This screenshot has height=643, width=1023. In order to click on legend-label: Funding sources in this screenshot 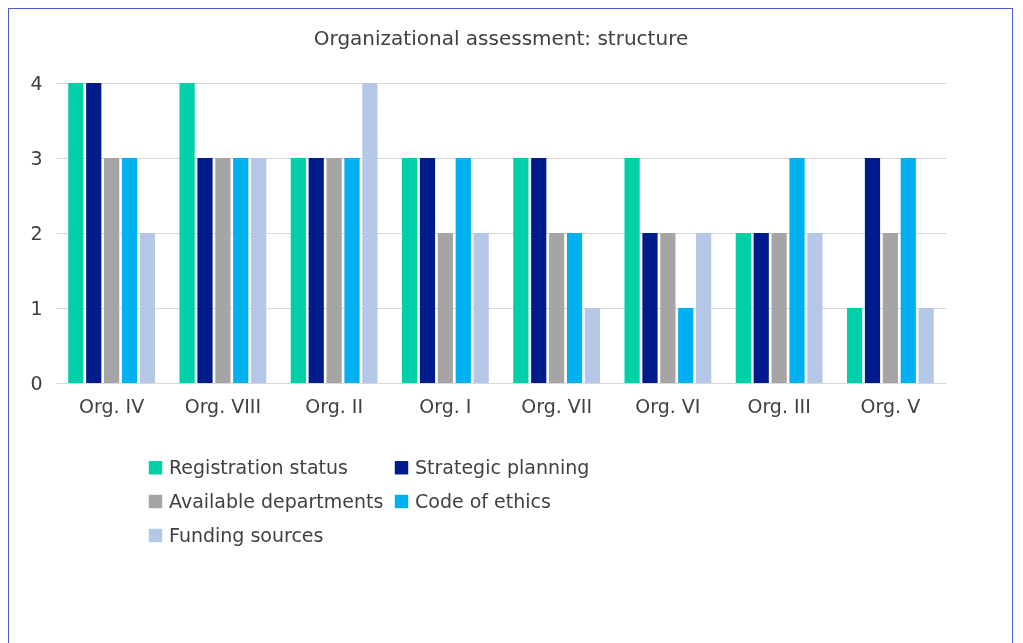, I will do `click(246, 534)`.